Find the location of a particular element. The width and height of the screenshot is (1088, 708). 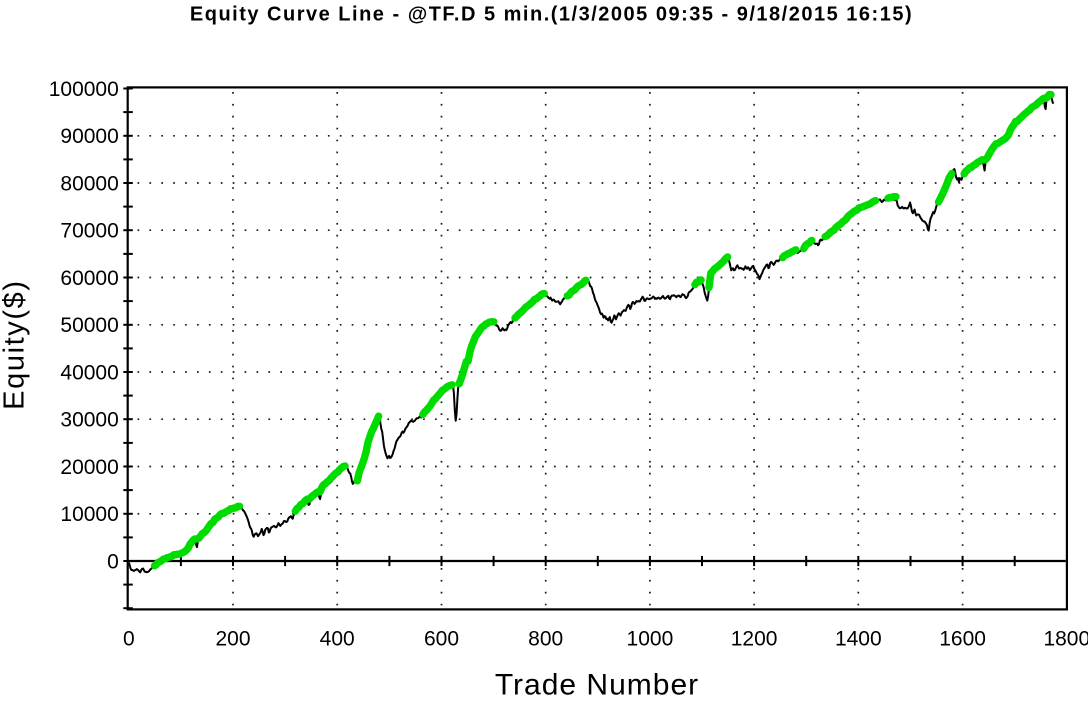

svg-text: Trade Number is located at coordinates (597, 685).